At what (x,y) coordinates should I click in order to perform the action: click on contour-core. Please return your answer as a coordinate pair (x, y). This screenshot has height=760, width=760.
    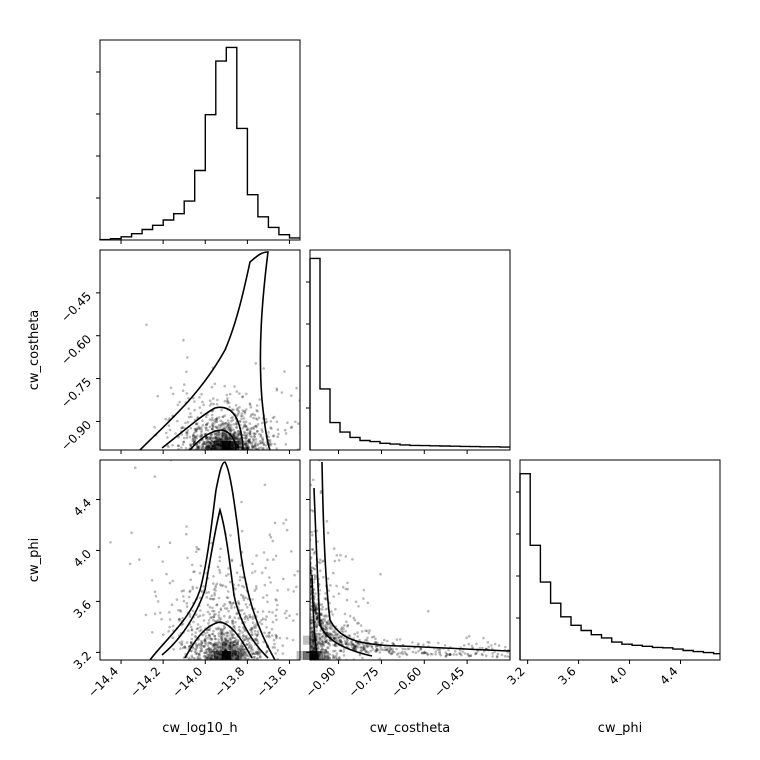
    Looking at the image, I should click on (218, 640).